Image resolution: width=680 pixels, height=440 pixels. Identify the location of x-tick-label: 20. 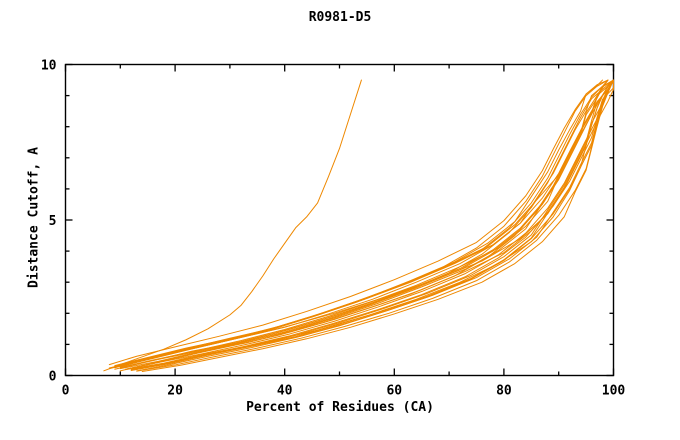
(175, 391).